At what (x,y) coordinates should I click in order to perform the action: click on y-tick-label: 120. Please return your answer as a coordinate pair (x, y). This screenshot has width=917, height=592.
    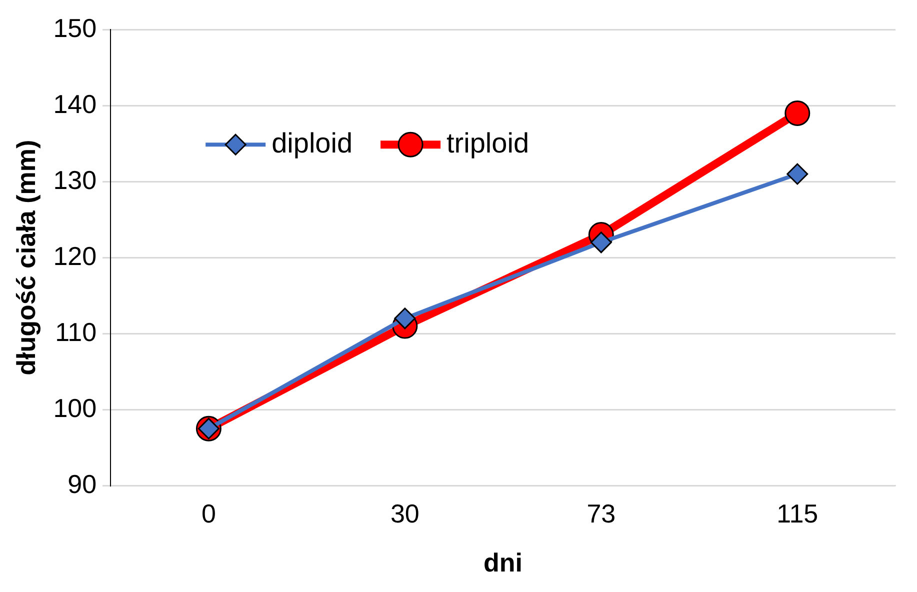
    Looking at the image, I should click on (75, 255).